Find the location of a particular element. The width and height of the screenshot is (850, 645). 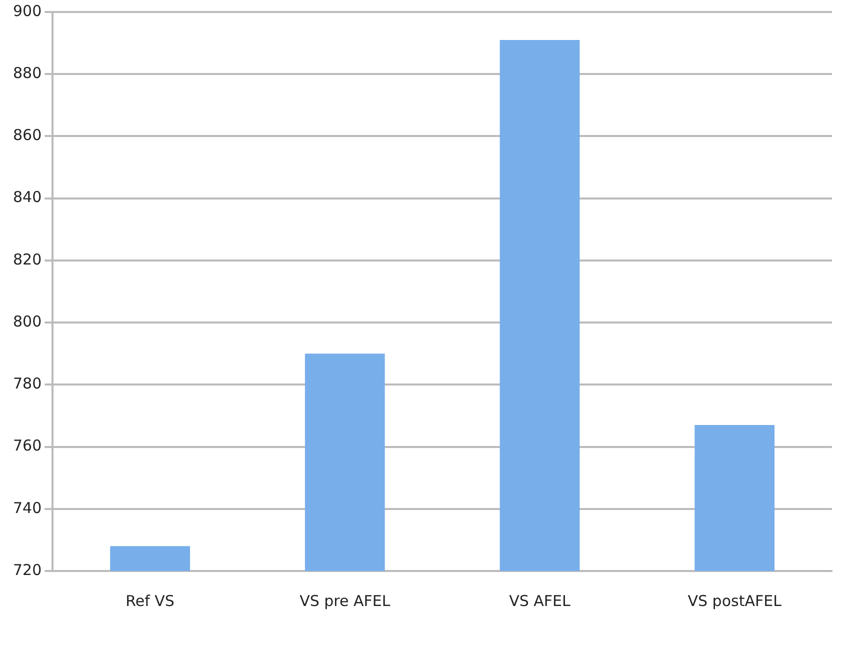

y-tick-label: 780 is located at coordinates (27, 383).